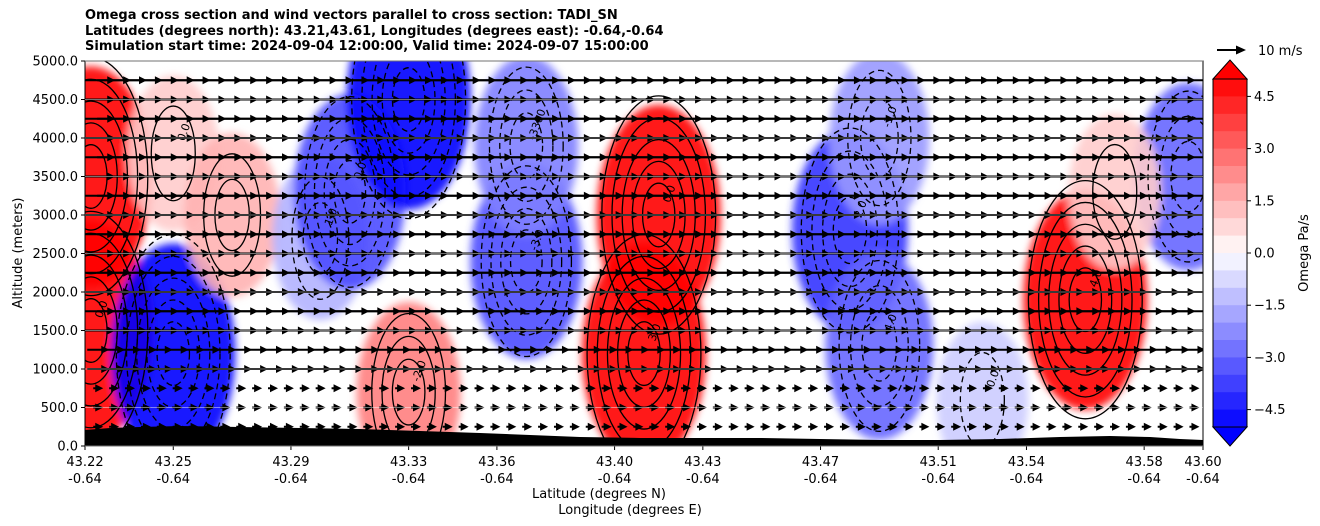 The width and height of the screenshot is (1320, 526). I want to click on colorbar-tick-label: −3.0, so click(1270, 358).